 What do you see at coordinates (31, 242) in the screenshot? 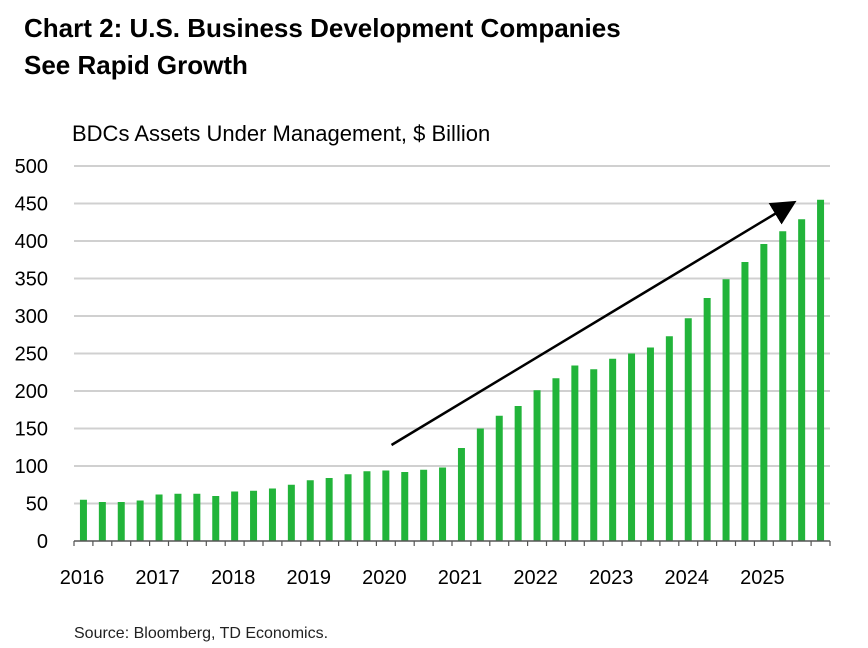
I see `y-tick-label: 400` at bounding box center [31, 242].